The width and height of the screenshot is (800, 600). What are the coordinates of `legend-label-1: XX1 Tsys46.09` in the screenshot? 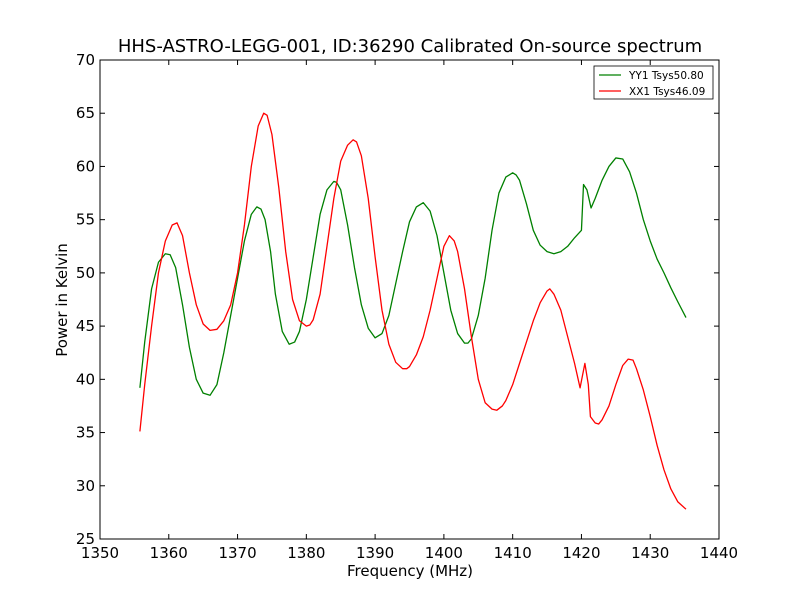 It's located at (667, 92).